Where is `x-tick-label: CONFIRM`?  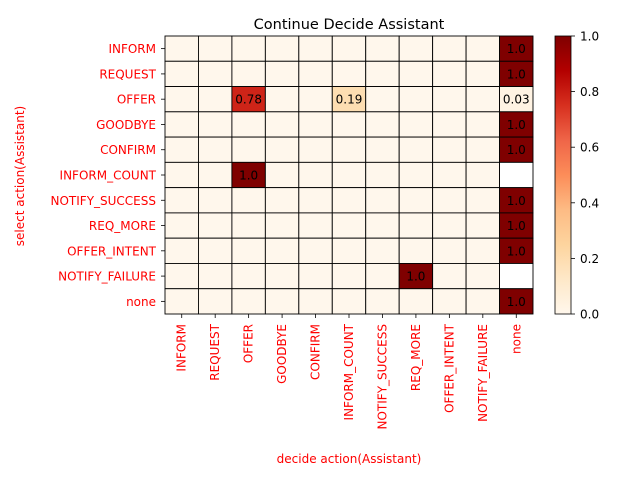 x-tick-label: CONFIRM is located at coordinates (316, 352).